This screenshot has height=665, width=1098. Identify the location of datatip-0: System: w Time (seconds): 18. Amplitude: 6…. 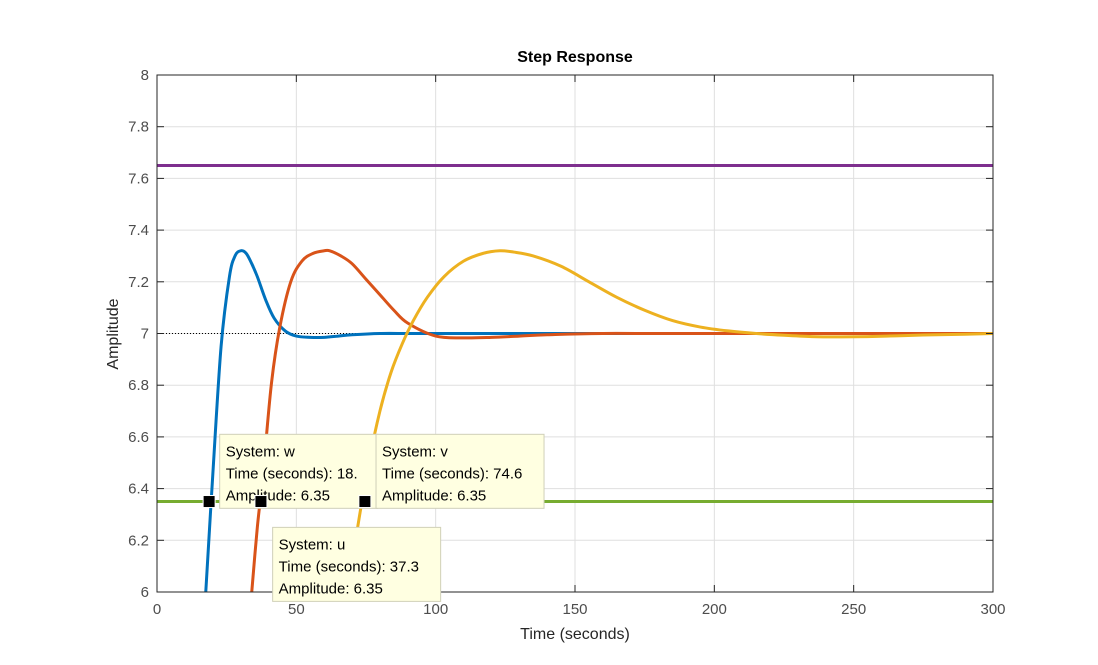
(299, 471).